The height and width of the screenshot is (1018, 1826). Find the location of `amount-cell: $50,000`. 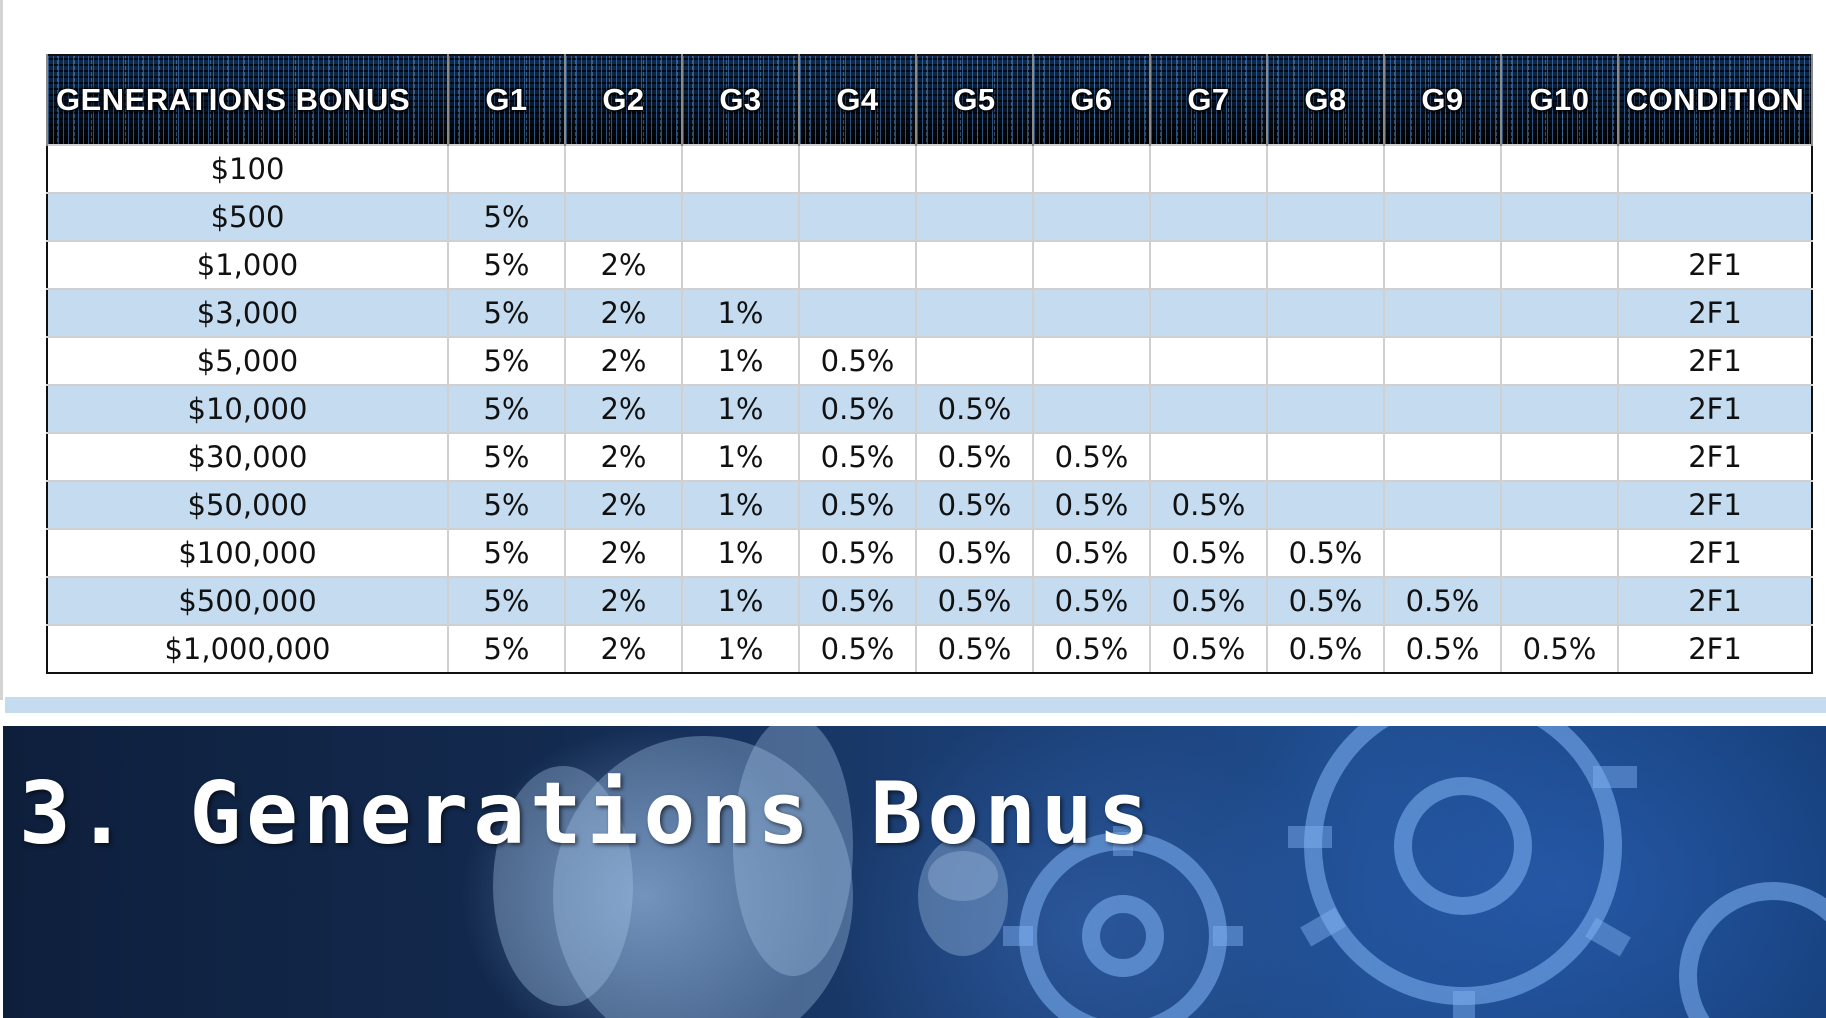

amount-cell: $50,000 is located at coordinates (247, 505).